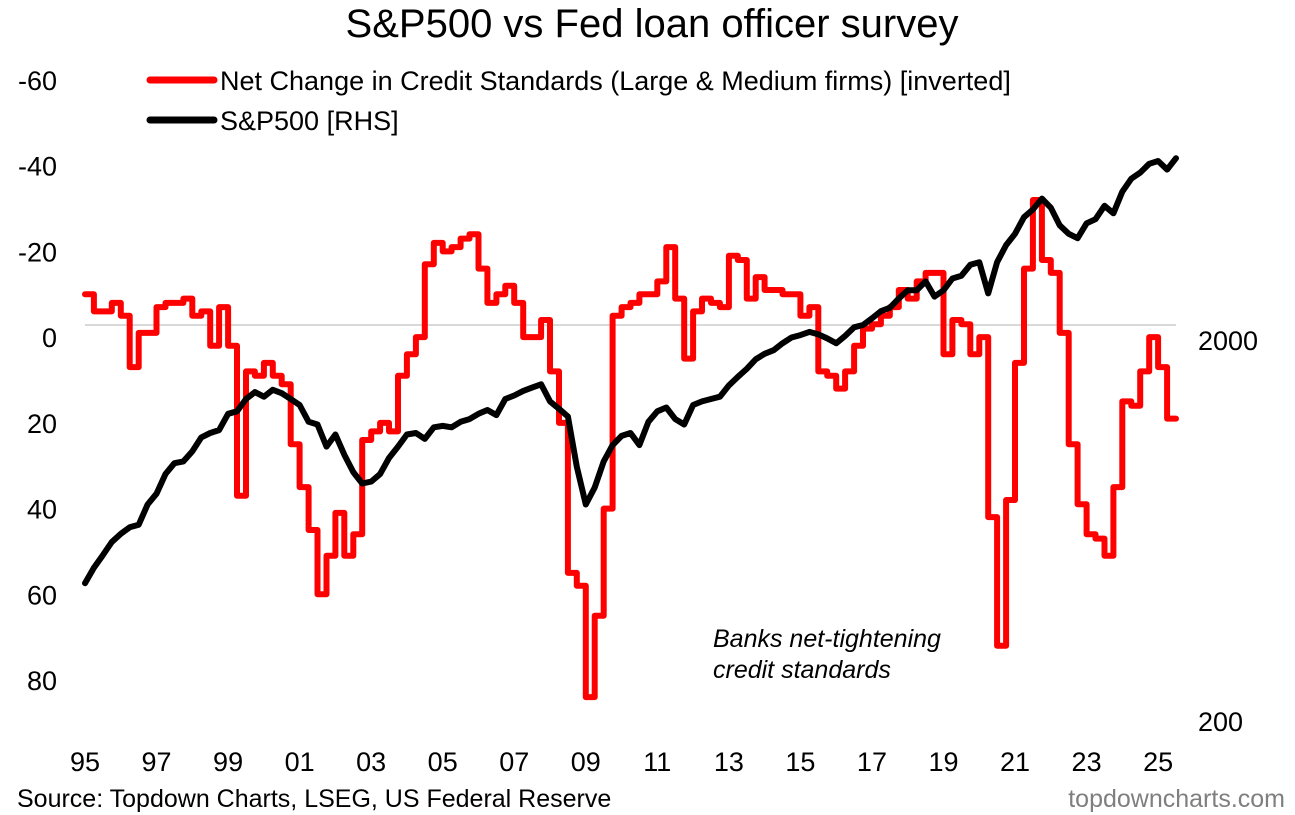 This screenshot has width=1295, height=815. Describe the element at coordinates (872, 762) in the screenshot. I see `x-tick-label: 17` at that location.